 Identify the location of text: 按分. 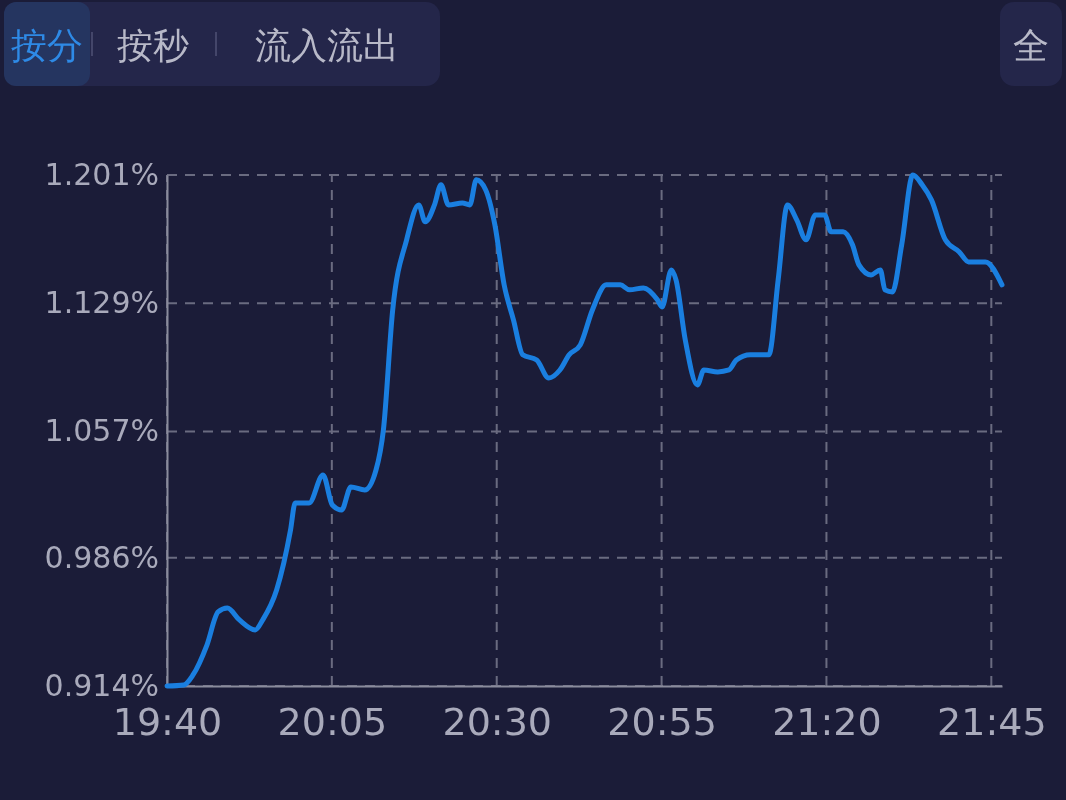
(47, 45).